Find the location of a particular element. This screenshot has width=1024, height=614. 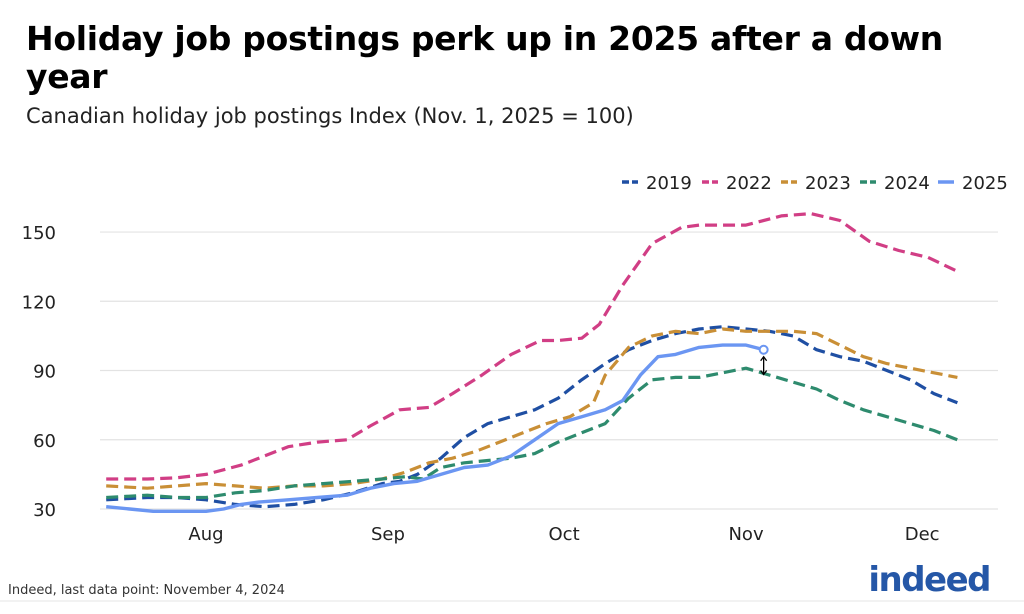

y-tick-label: 90 is located at coordinates (44, 372).